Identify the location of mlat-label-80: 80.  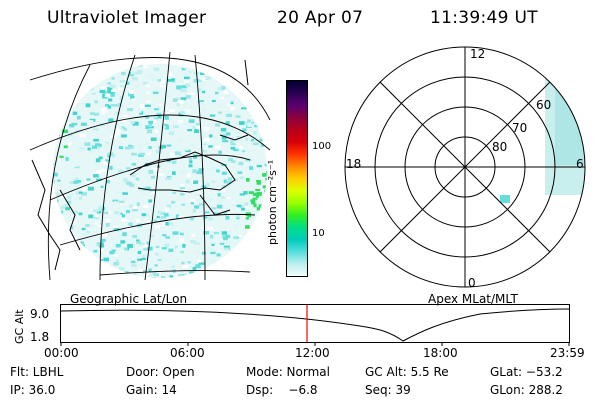
(500, 147).